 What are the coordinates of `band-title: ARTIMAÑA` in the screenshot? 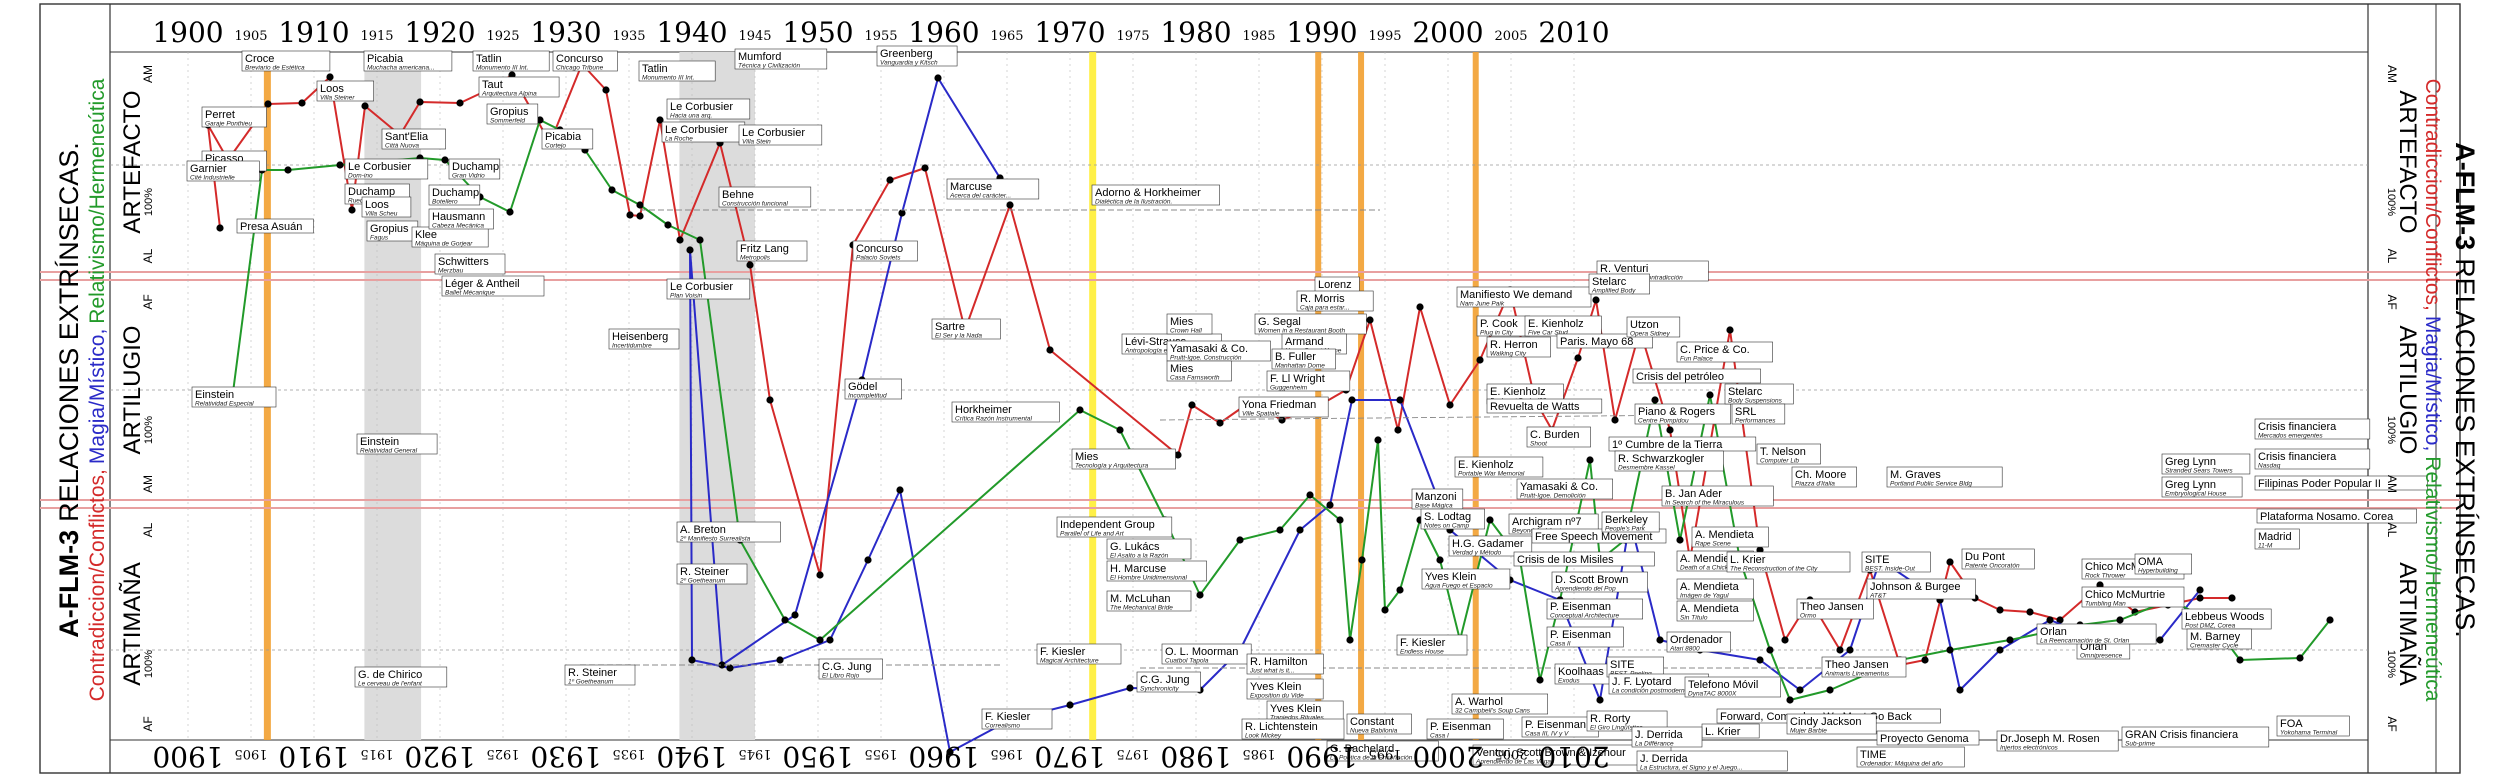 It's located at (132, 624).